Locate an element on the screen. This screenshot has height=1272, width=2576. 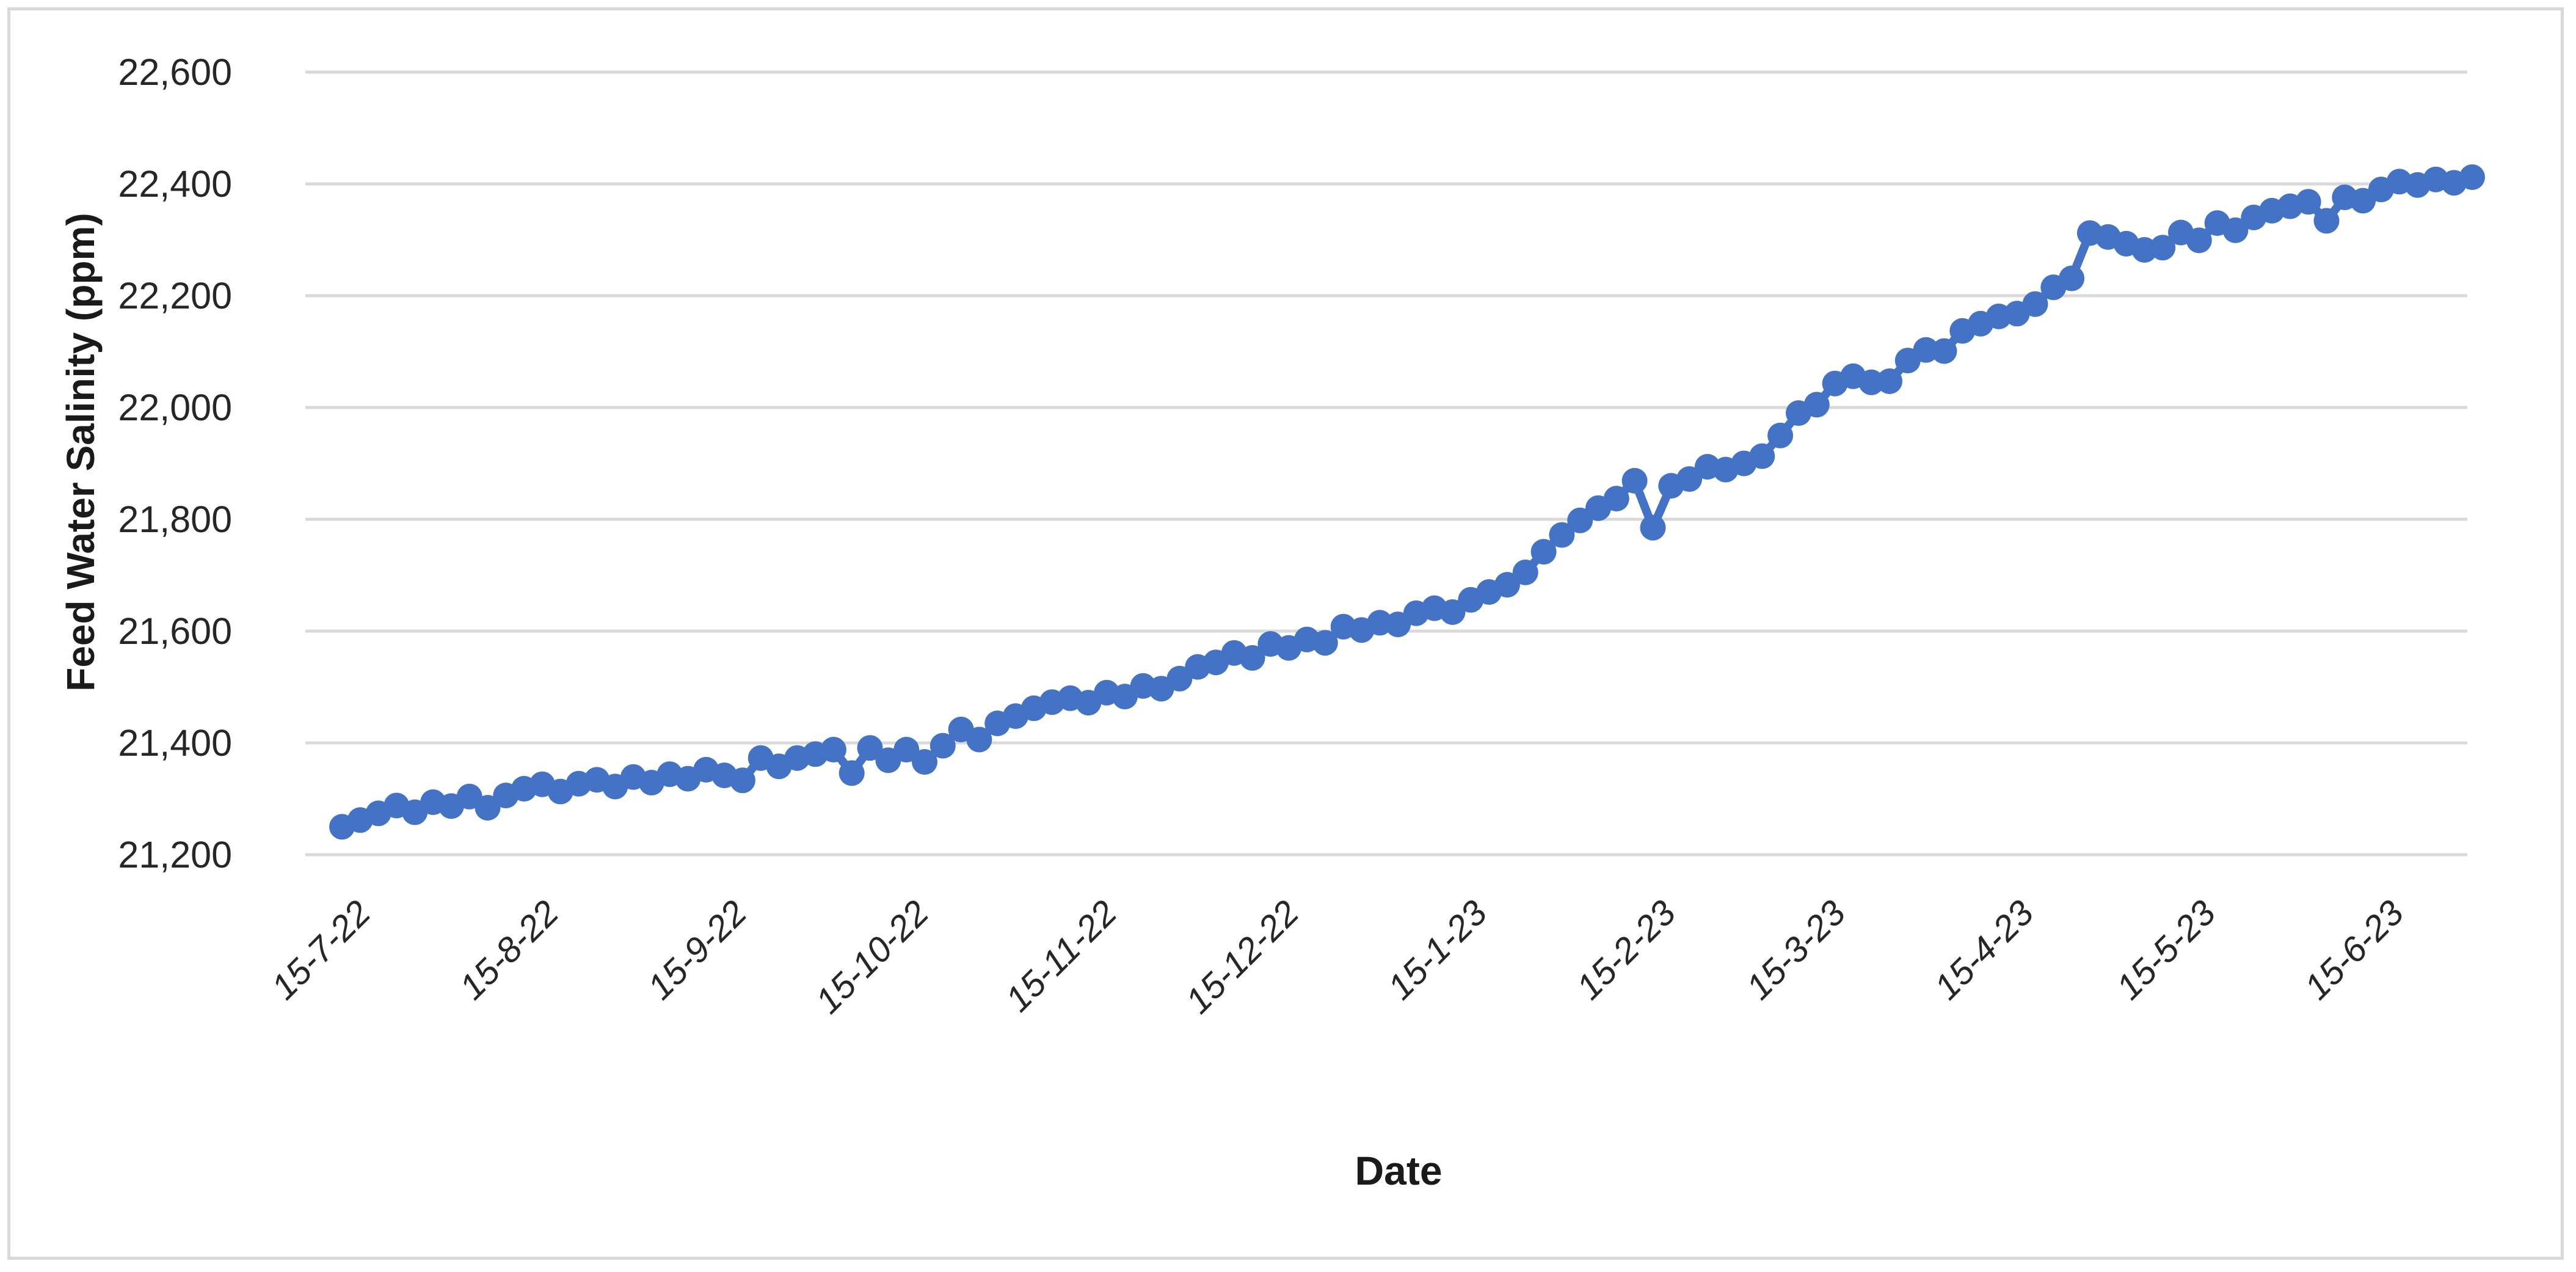
y-axis-tick-label: 22,600 is located at coordinates (175, 72).